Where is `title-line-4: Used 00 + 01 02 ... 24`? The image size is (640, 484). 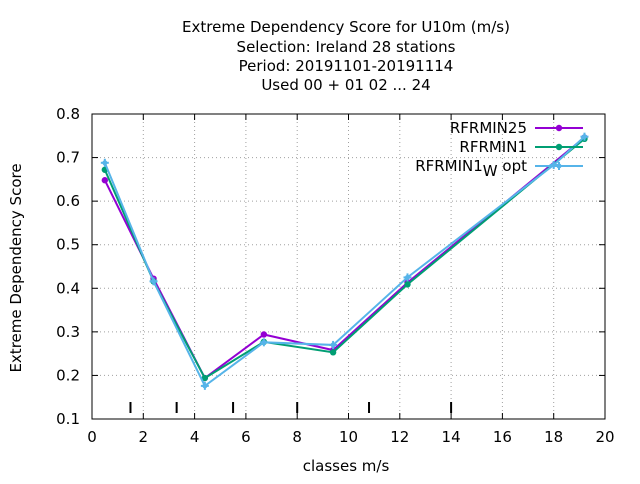
title-line-4: Used 00 + 01 02 ... 24 is located at coordinates (345, 85).